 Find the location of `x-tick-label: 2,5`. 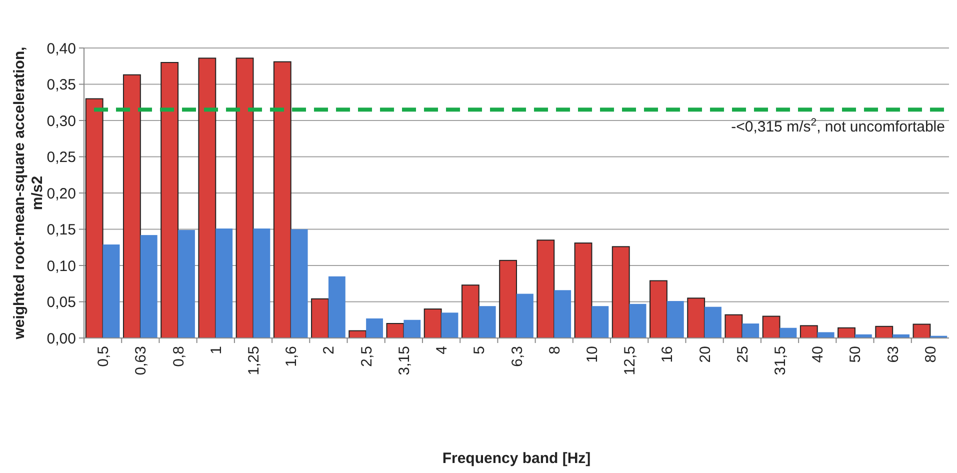

x-tick-label: 2,5 is located at coordinates (367, 356).